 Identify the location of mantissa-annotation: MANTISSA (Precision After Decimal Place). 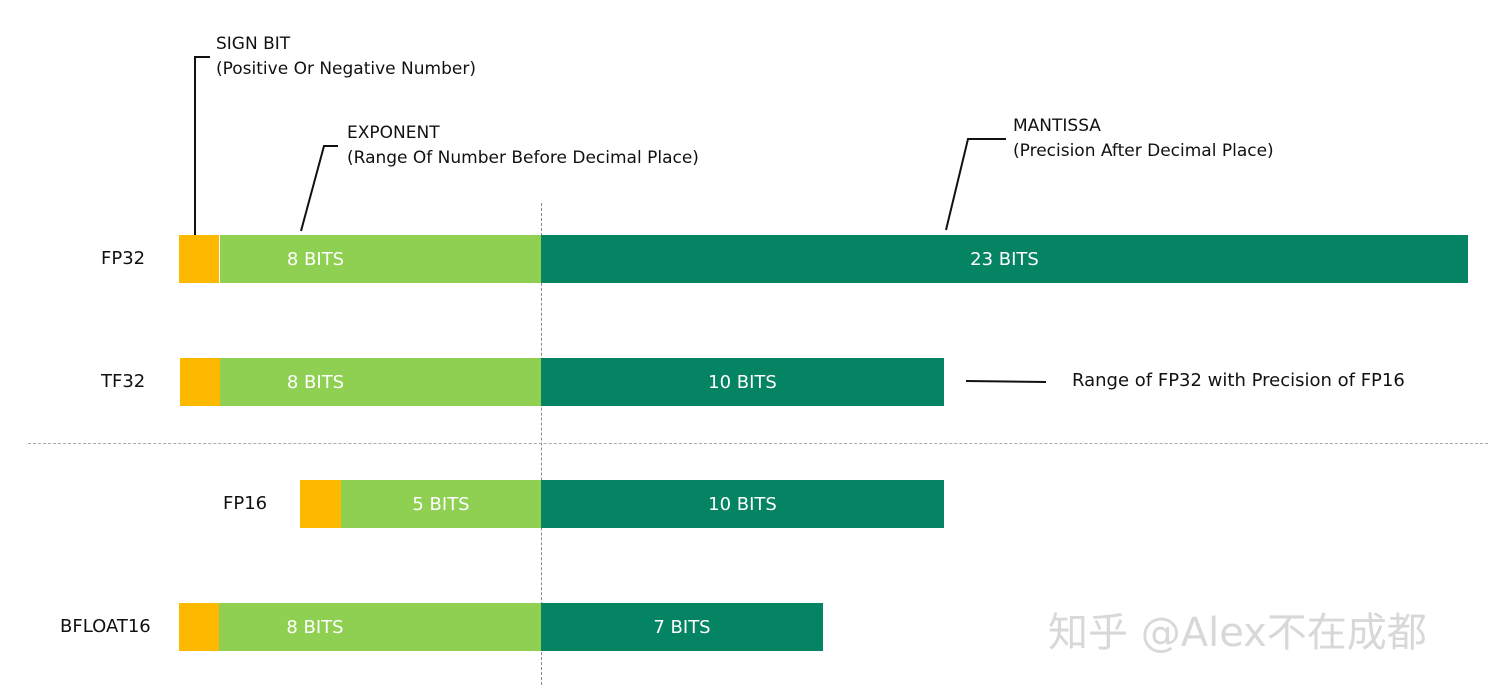
(1143, 139).